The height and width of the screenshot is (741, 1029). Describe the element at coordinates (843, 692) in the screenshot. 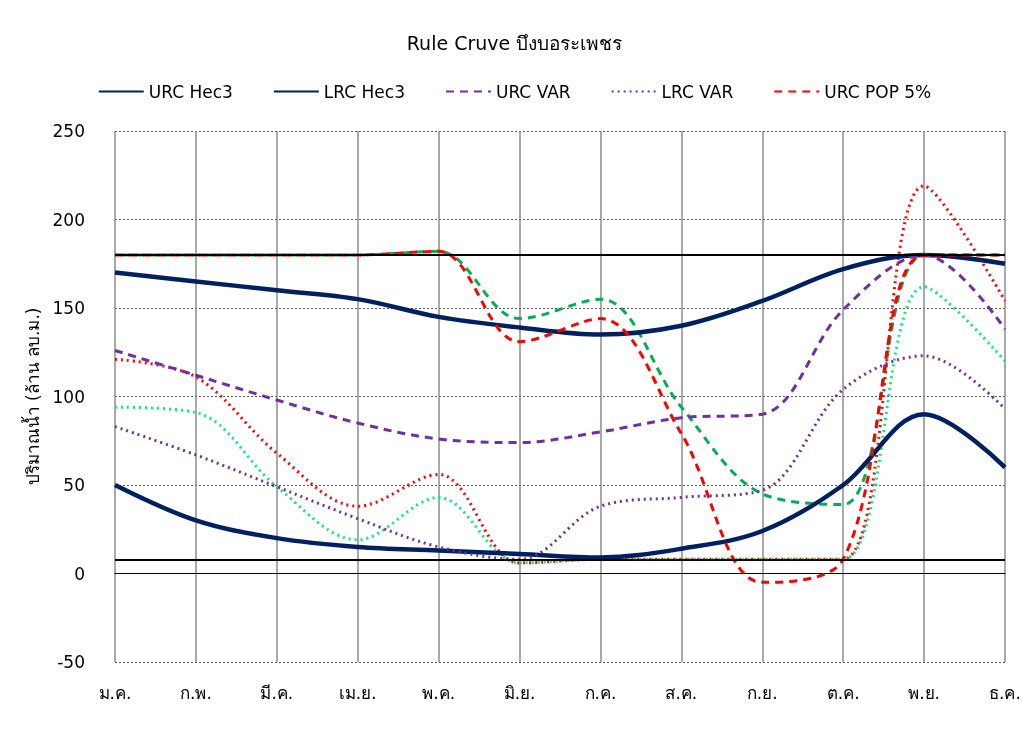

I see `x-tick-label: ต.ค.` at that location.